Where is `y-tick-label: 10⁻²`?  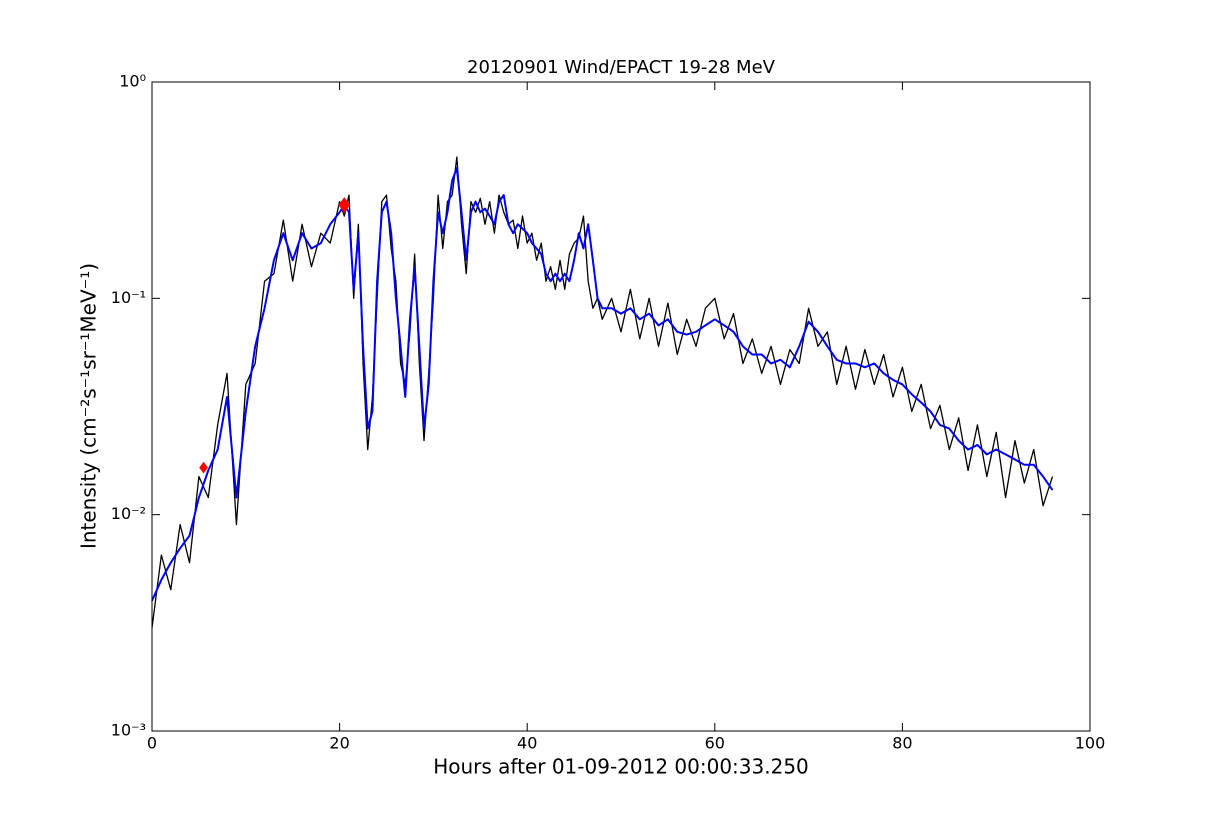
y-tick-label: 10⁻² is located at coordinates (128, 513).